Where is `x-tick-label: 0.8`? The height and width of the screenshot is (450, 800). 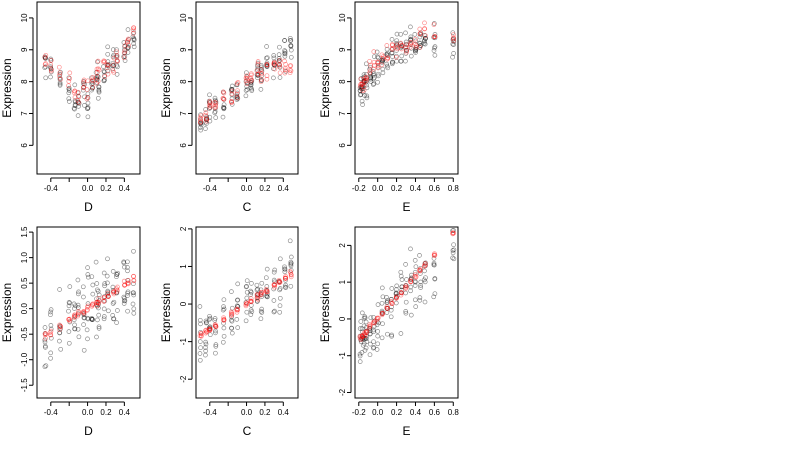
x-tick-label: 0.8 is located at coordinates (454, 412).